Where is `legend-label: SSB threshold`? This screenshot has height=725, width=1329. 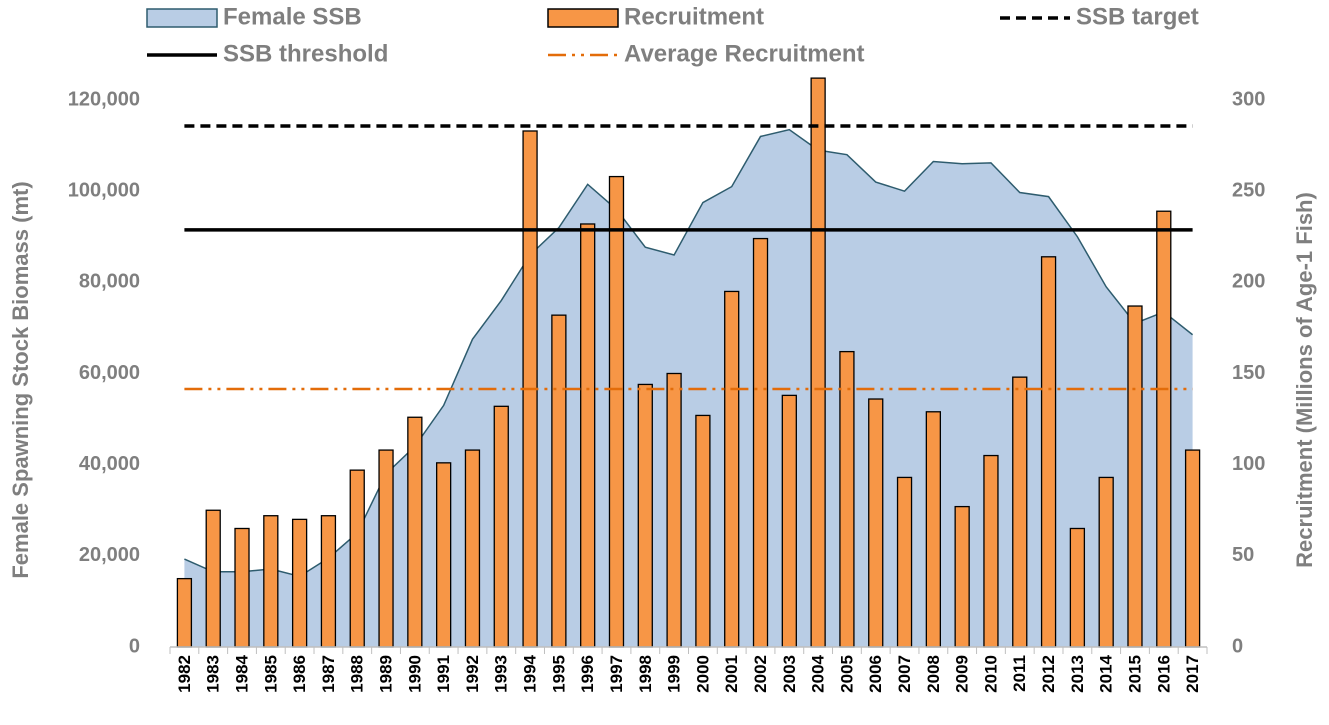 legend-label: SSB threshold is located at coordinates (305, 53).